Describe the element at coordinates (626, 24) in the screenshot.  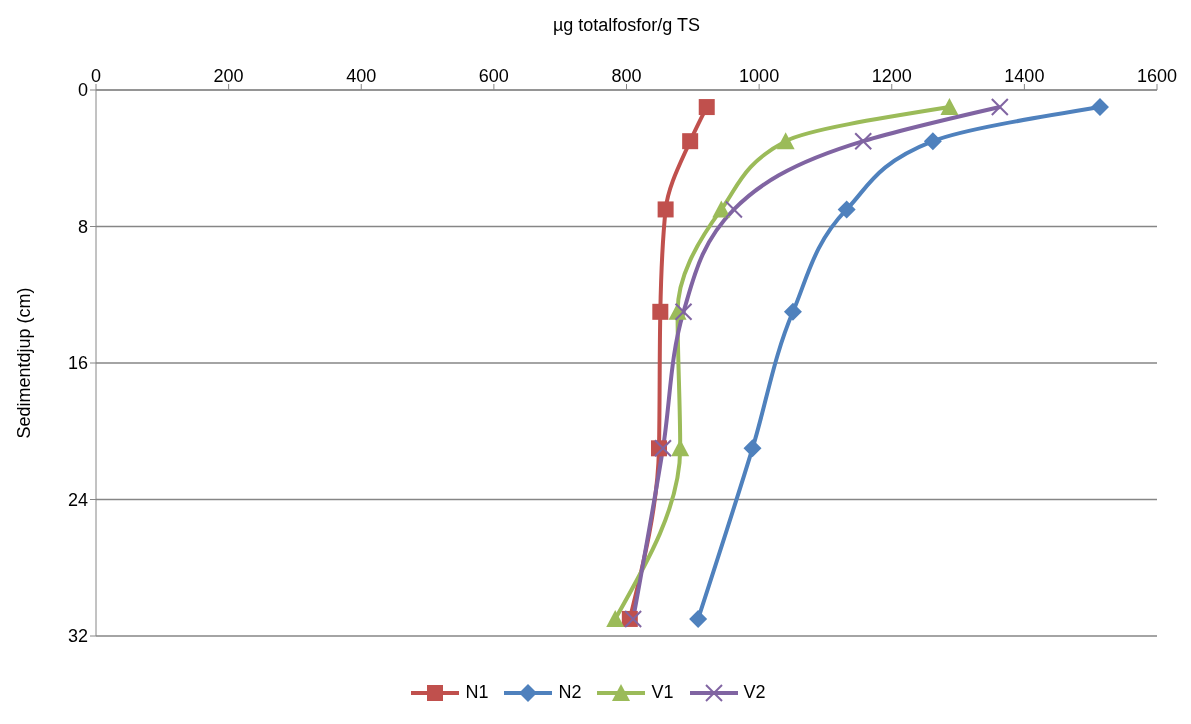
I see `x-axis-title: µg totalfosfor/g TS` at that location.